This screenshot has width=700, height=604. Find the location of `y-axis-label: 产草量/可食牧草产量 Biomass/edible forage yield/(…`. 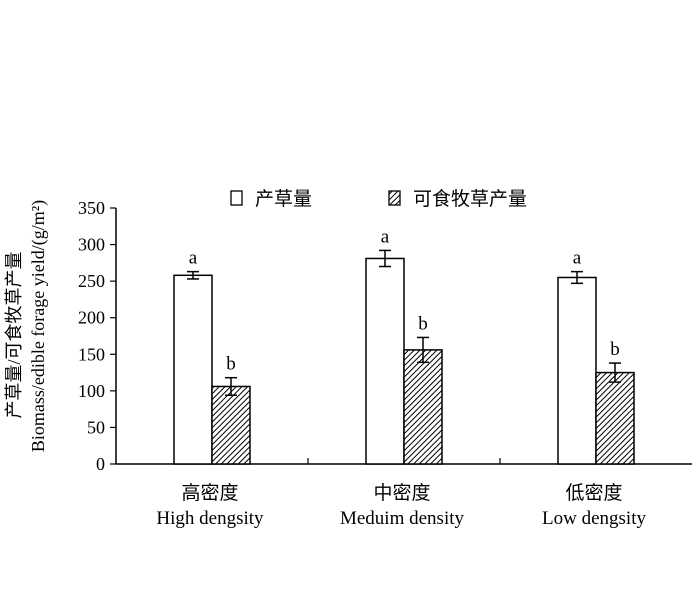

y-axis-label: 产草量/可食牧草产量 Biomass/edible forage yield/(… is located at coordinates (26, 326).